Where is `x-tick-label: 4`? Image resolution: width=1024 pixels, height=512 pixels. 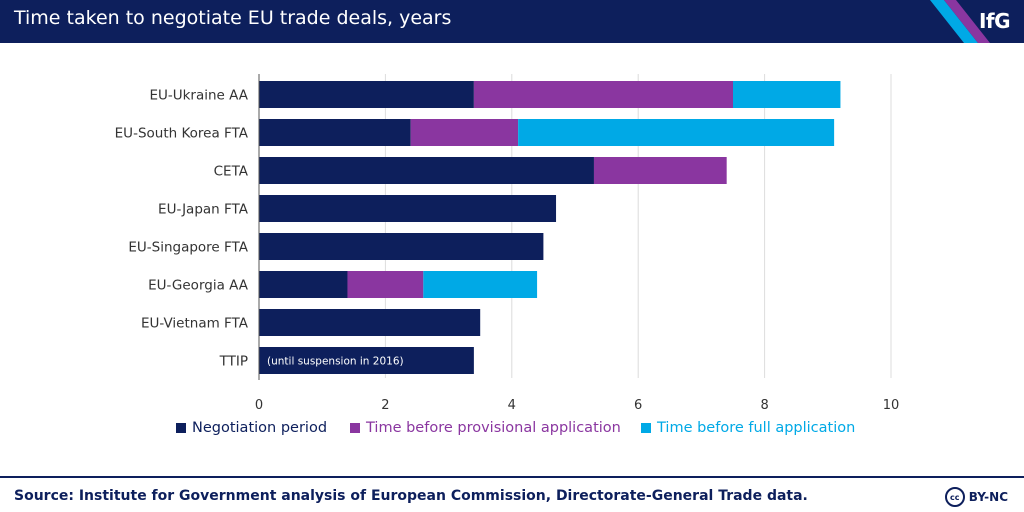
x-tick-label: 4 is located at coordinates (512, 405).